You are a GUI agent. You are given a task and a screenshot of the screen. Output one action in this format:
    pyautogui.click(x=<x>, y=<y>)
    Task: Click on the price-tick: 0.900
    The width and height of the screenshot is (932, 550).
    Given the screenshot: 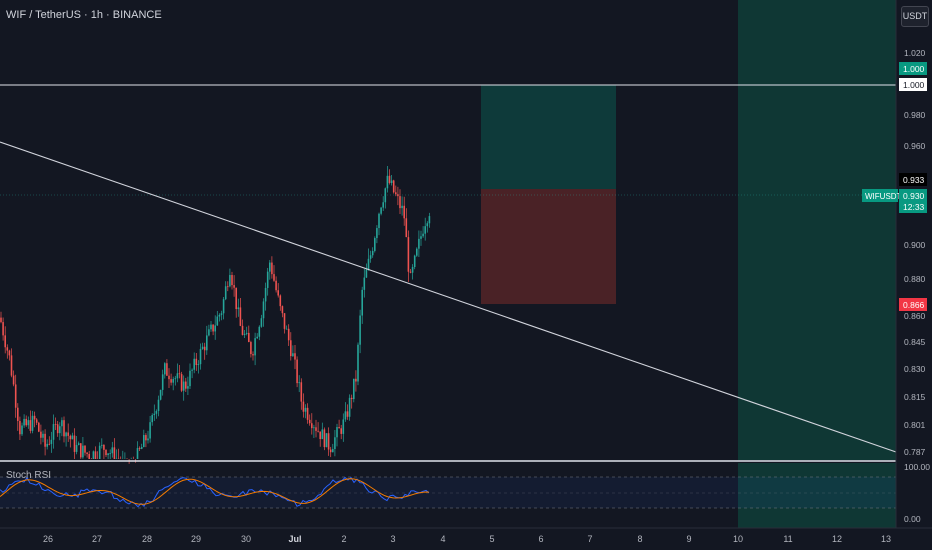 What is the action you would take?
    pyautogui.click(x=915, y=245)
    